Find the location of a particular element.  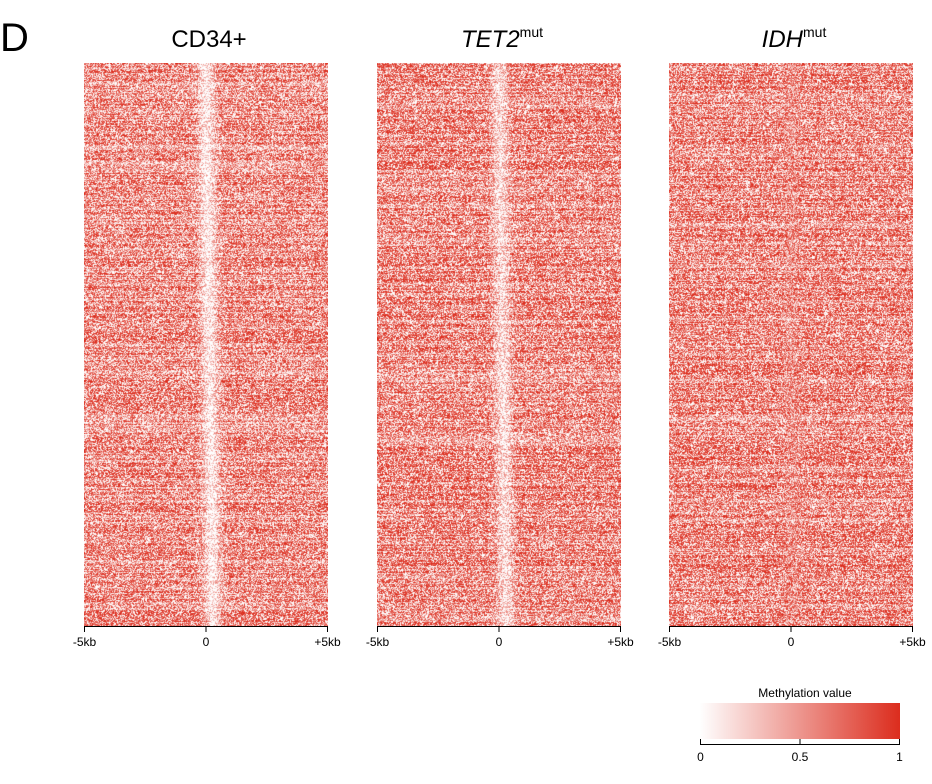

panel-title-cd34: CD34+ is located at coordinates (209, 39).